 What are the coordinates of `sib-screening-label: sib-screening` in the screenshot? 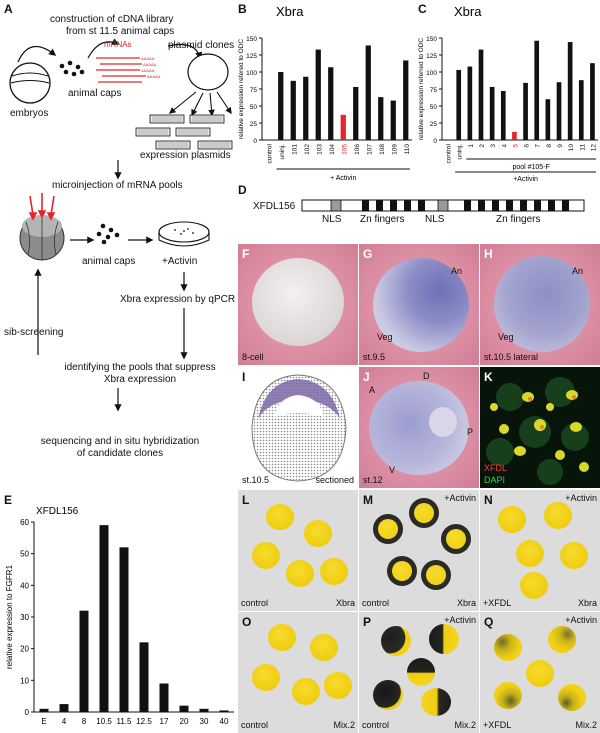 It's located at (34, 332).